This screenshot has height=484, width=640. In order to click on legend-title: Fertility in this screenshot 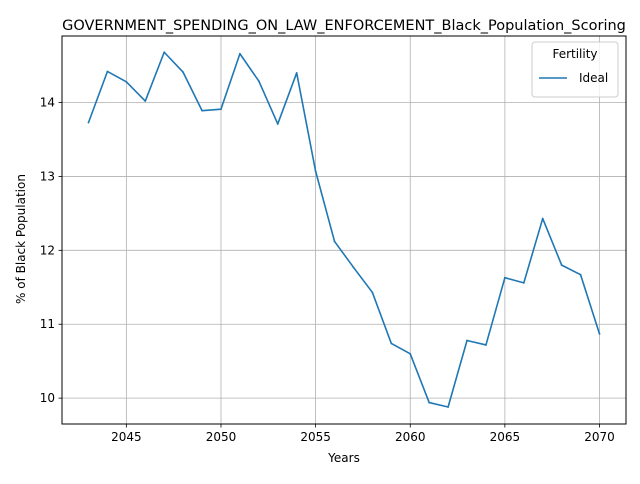, I will do `click(574, 54)`.